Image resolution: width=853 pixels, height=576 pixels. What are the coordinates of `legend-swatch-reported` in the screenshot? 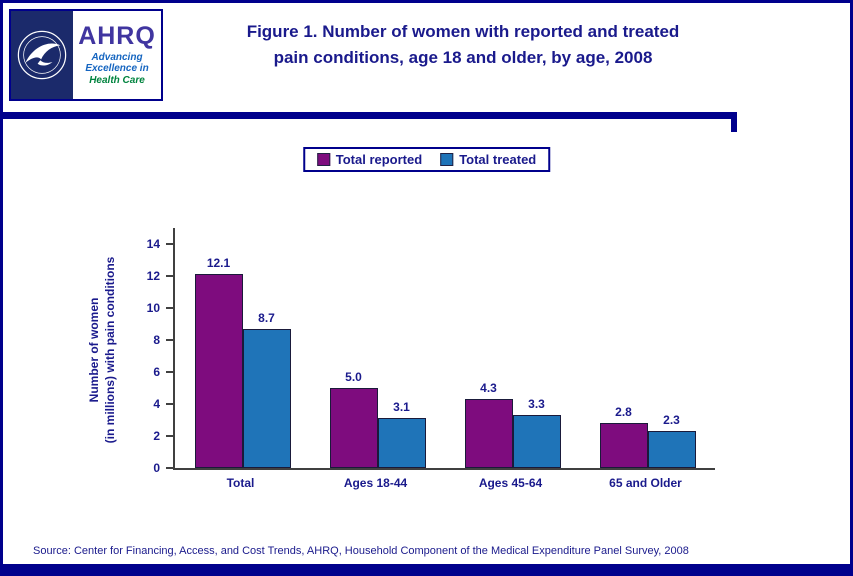 It's located at (323, 159).